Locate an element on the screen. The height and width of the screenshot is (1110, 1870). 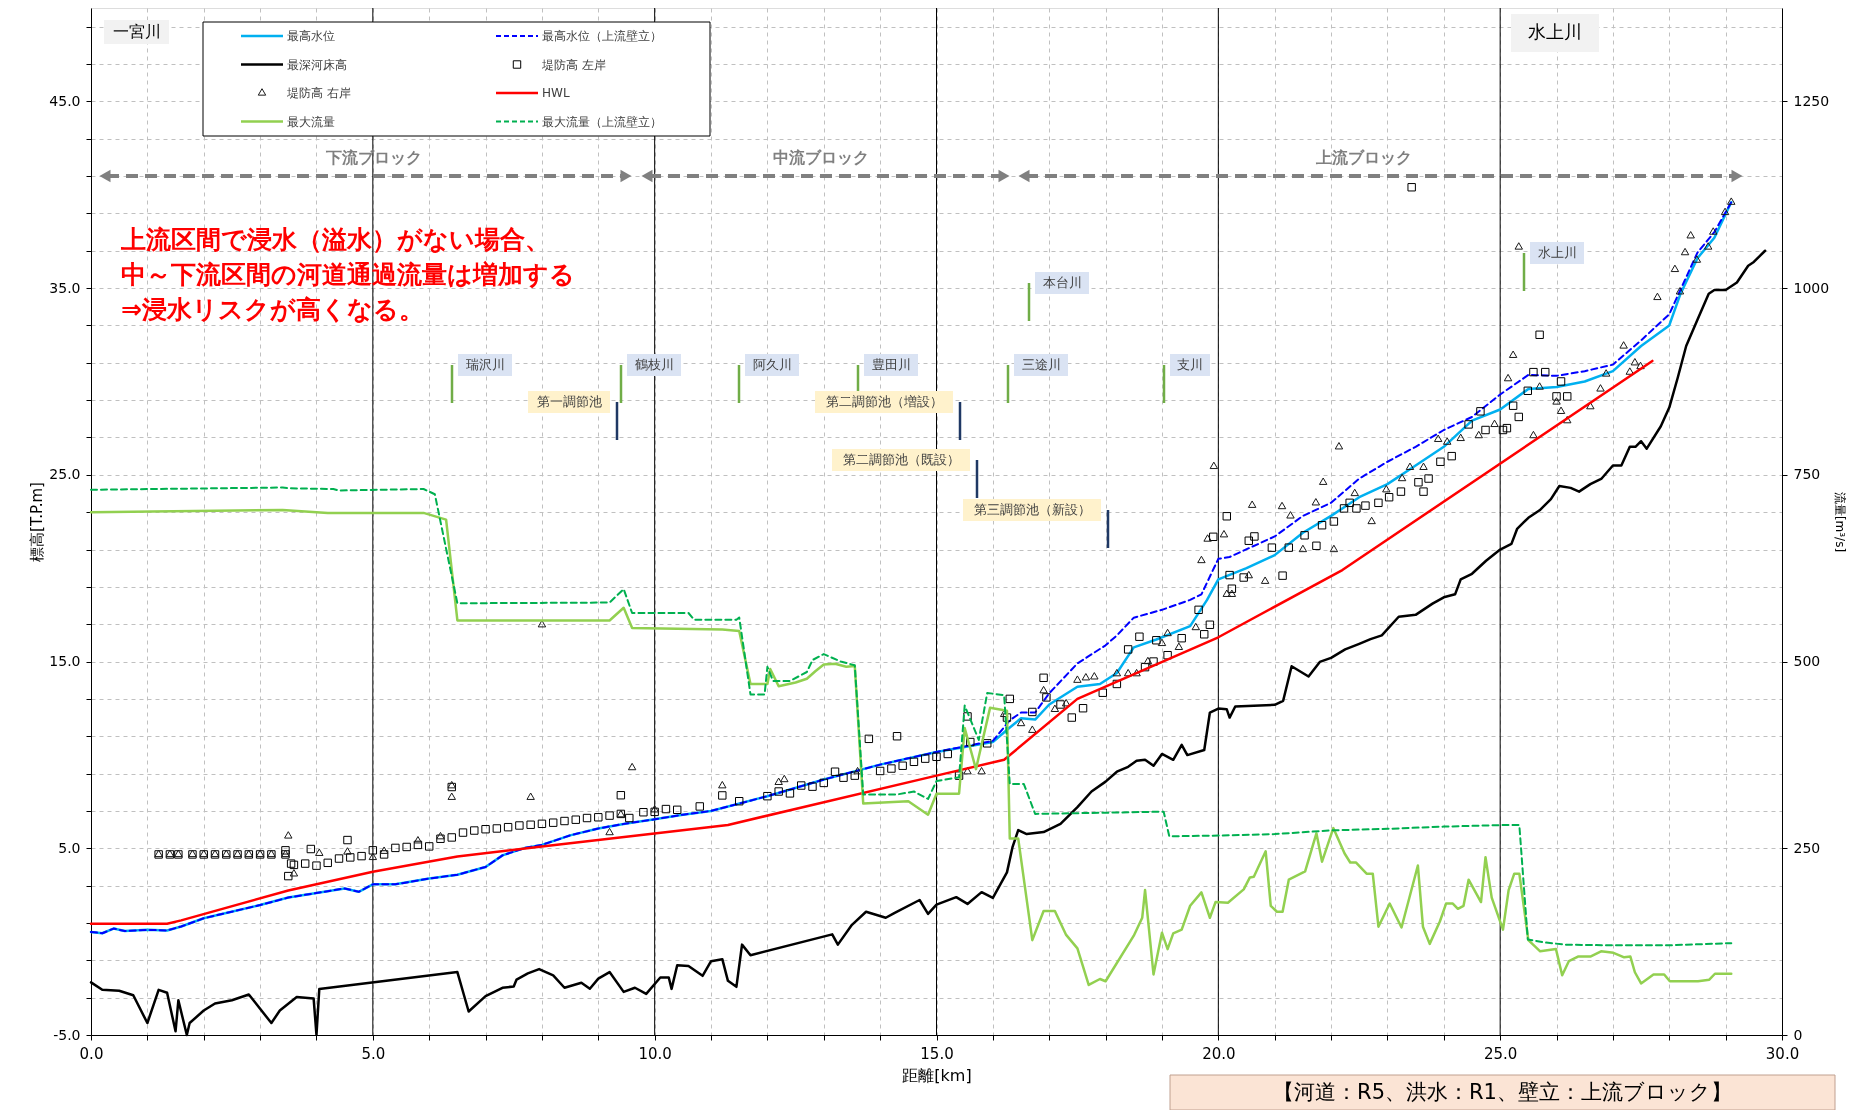
y2-tick-label: 0 is located at coordinates (1798, 1034).